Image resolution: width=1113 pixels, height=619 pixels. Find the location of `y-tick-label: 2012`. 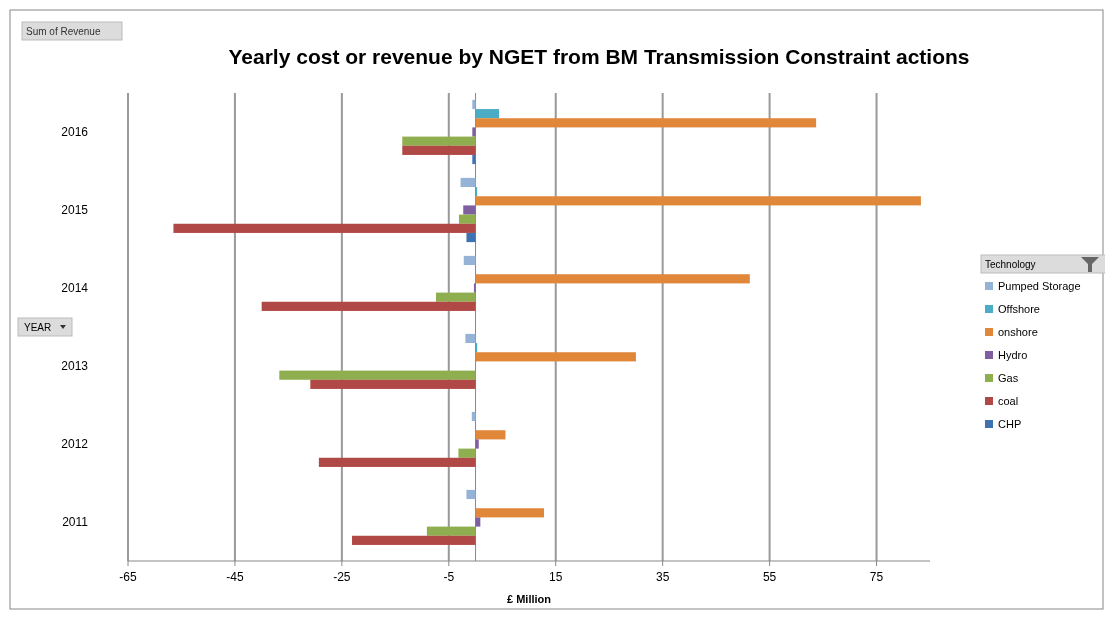

y-tick-label: 2012 is located at coordinates (75, 444).